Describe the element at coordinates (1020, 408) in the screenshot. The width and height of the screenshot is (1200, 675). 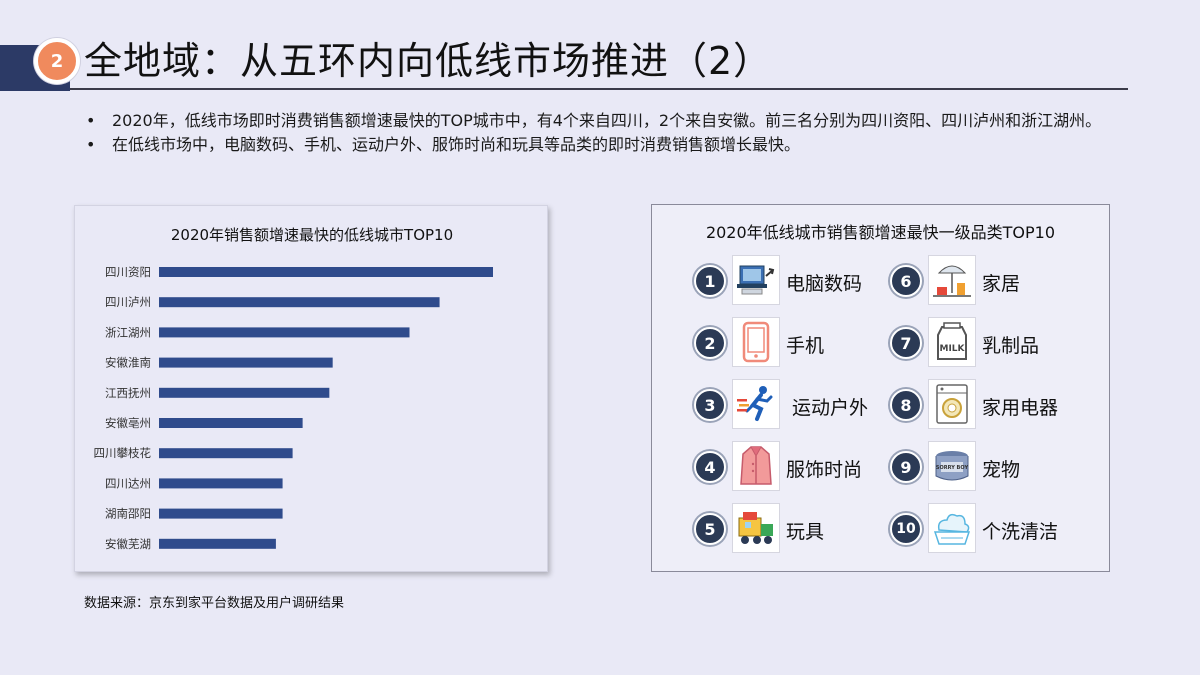
I see `category-label: 家用电器` at that location.